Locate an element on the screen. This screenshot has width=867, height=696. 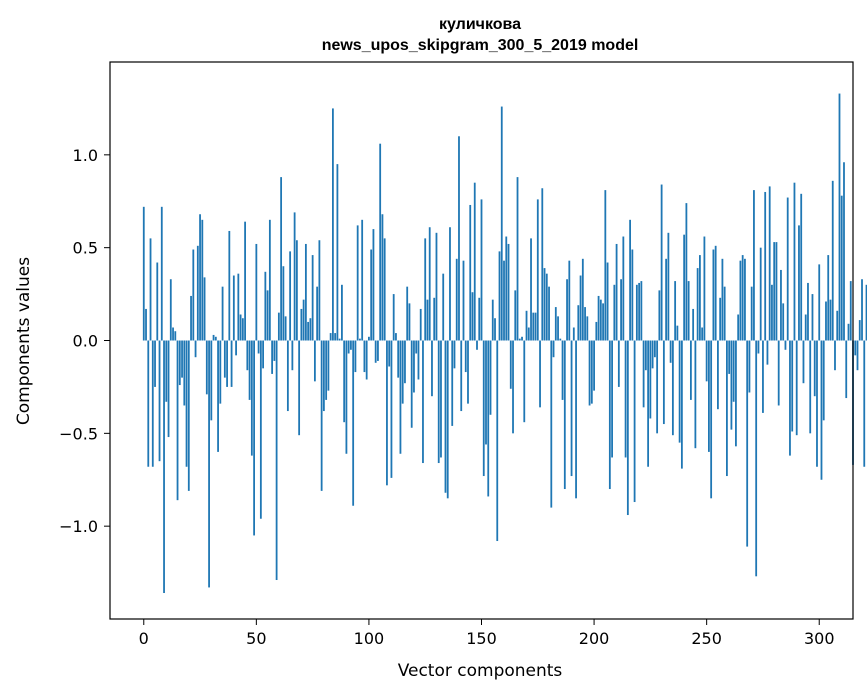
y-tick-label: 0.5 is located at coordinates (85, 248).